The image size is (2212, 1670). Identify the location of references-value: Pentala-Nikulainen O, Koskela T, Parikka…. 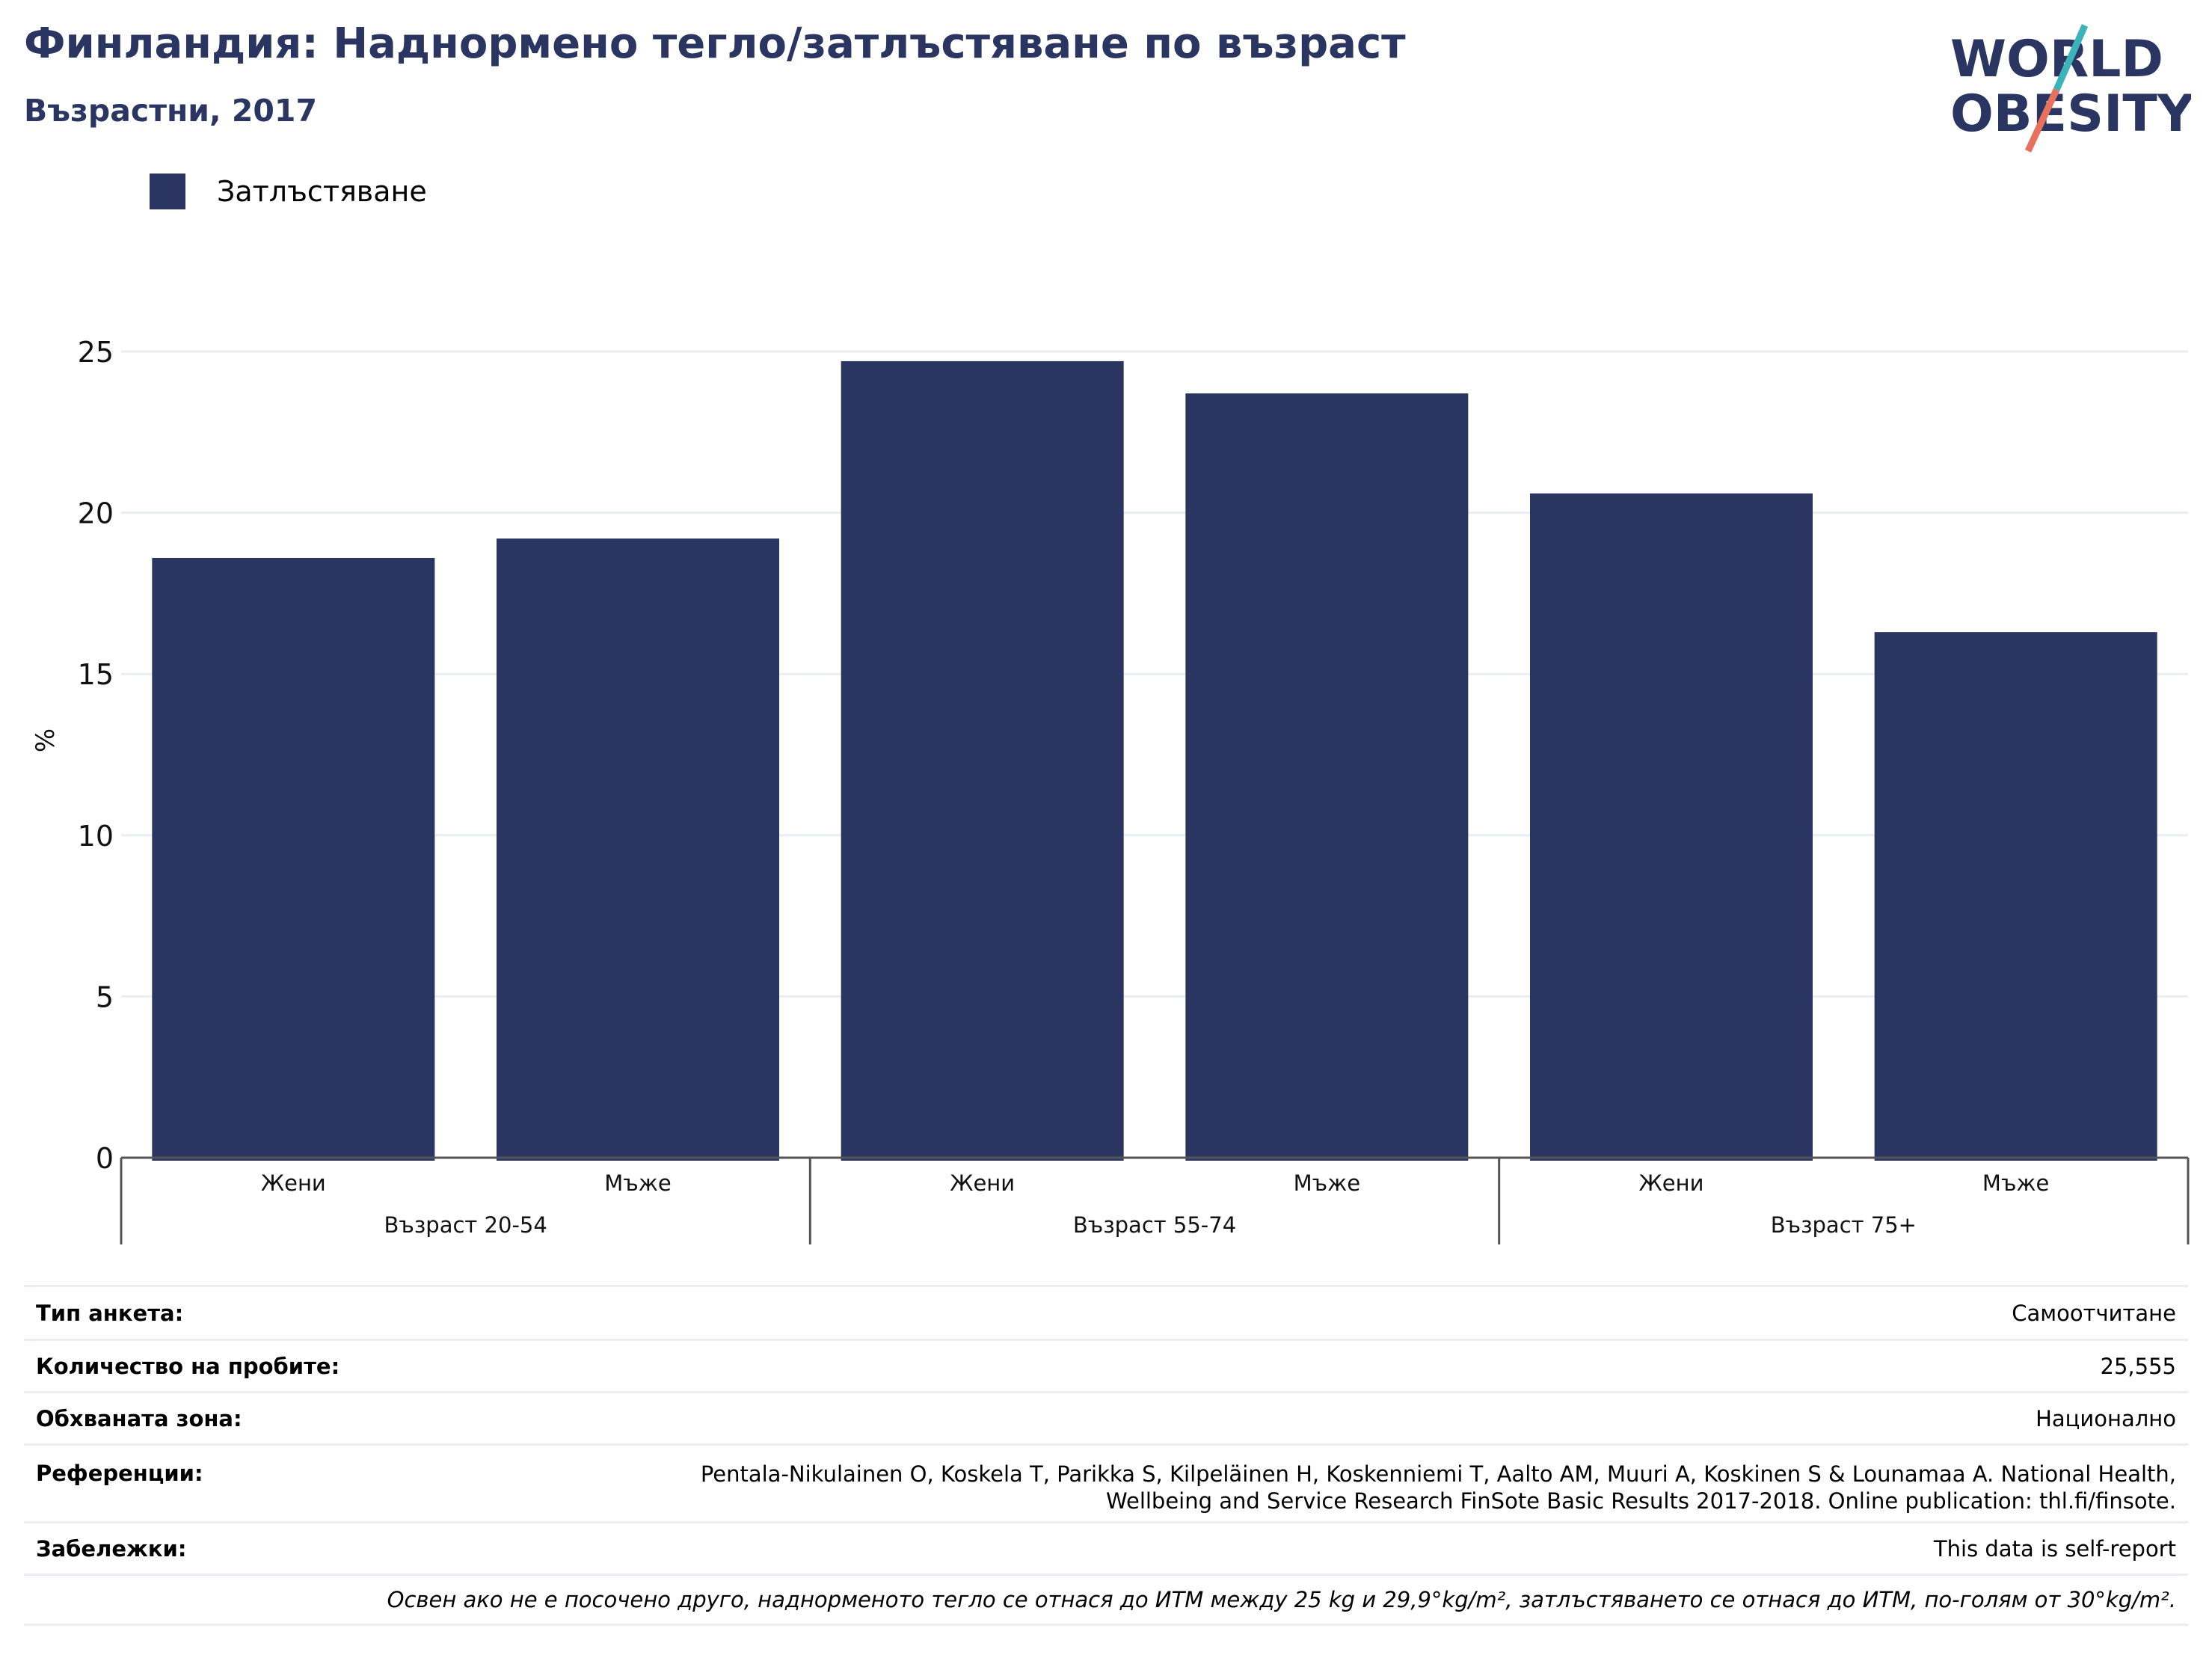
(1409, 1487).